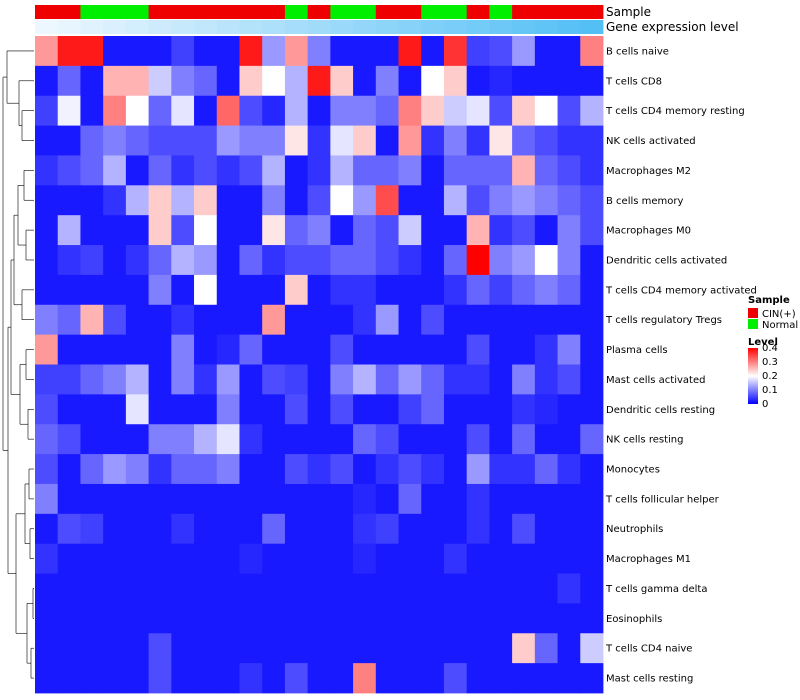 Image resolution: width=800 pixels, height=700 pixels. Describe the element at coordinates (160, 140) in the screenshot. I see `heatmap-cell-r3-c5` at that location.